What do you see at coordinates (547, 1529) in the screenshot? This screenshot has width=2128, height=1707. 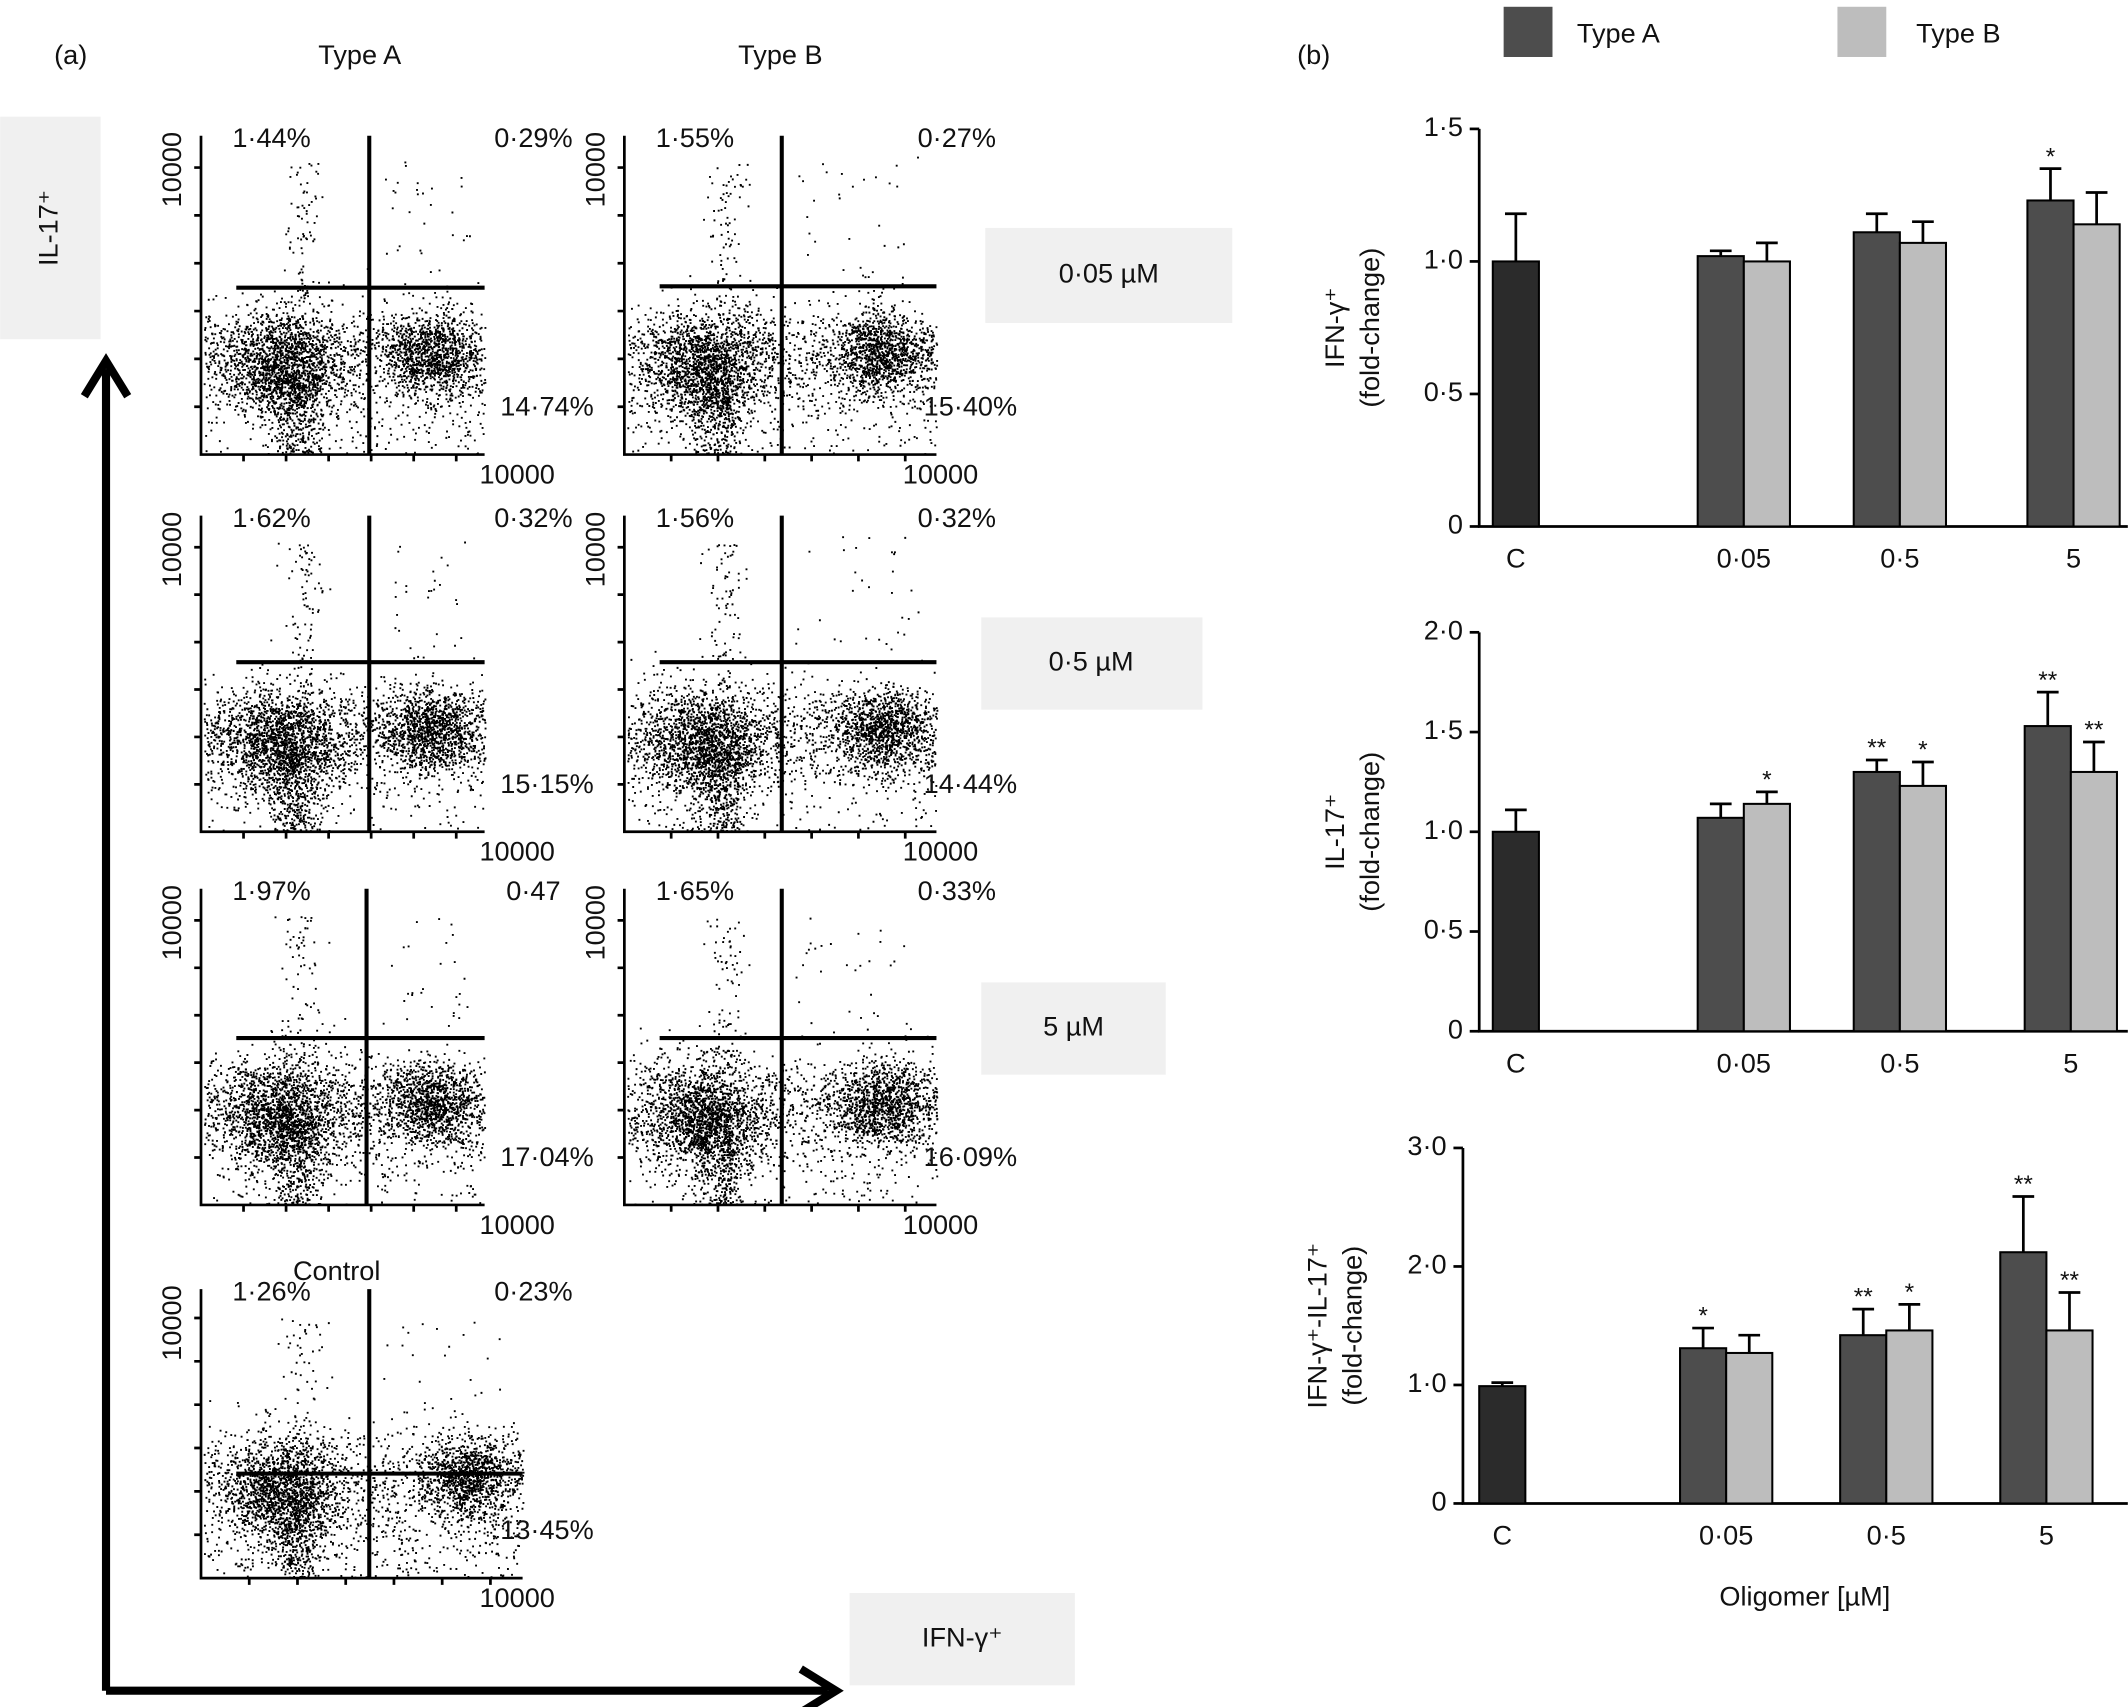 I see `quadrant-label: 13·45%` at bounding box center [547, 1529].